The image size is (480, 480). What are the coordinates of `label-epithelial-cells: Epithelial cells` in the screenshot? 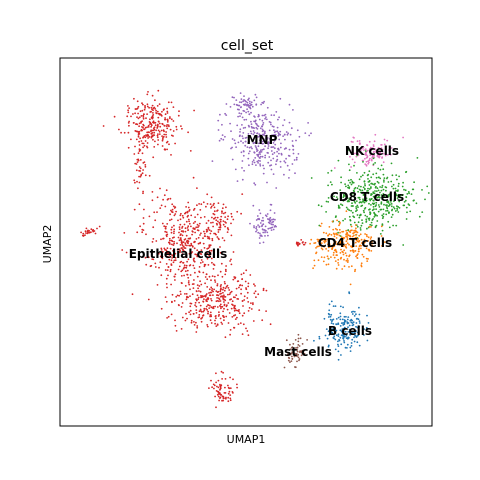 It's located at (178, 254).